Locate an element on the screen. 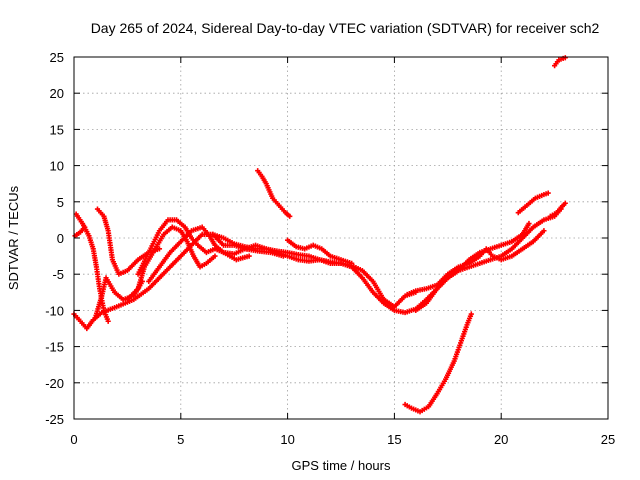  x-tick-label: 10 is located at coordinates (287, 439).